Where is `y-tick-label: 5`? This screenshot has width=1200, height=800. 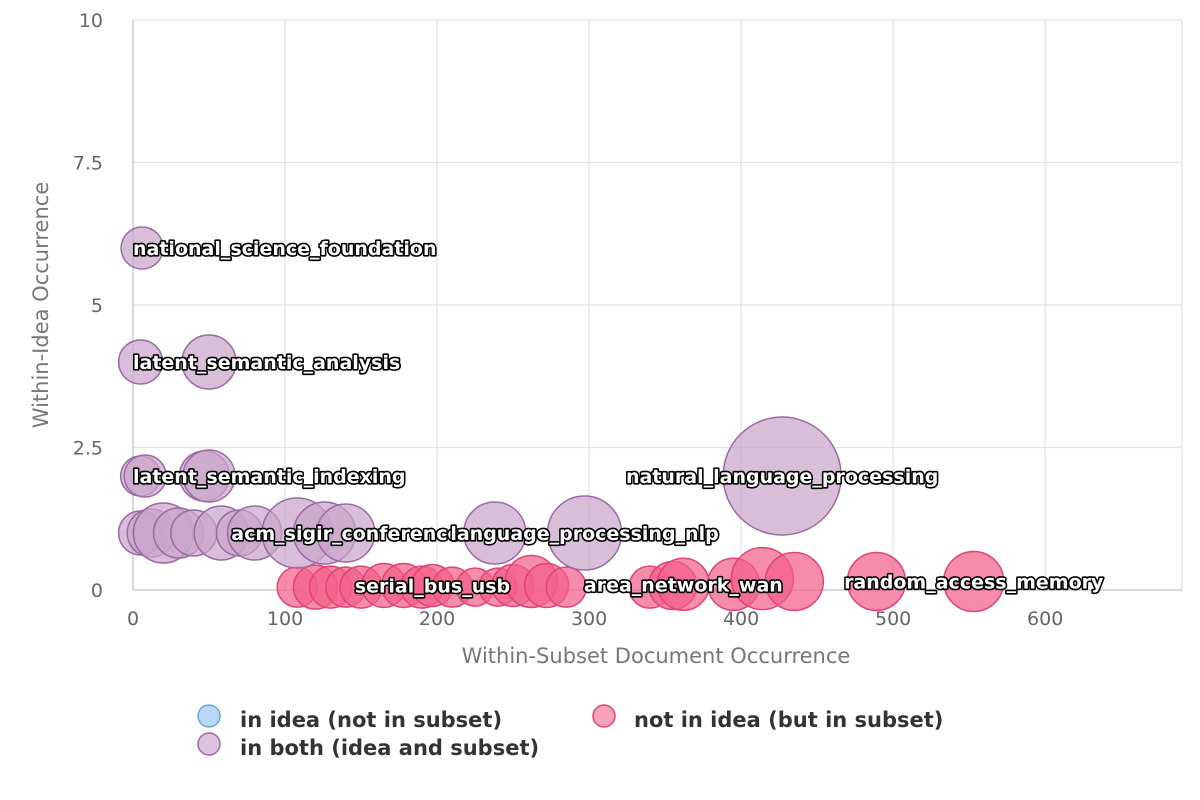
y-tick-label: 5 is located at coordinates (97, 306).